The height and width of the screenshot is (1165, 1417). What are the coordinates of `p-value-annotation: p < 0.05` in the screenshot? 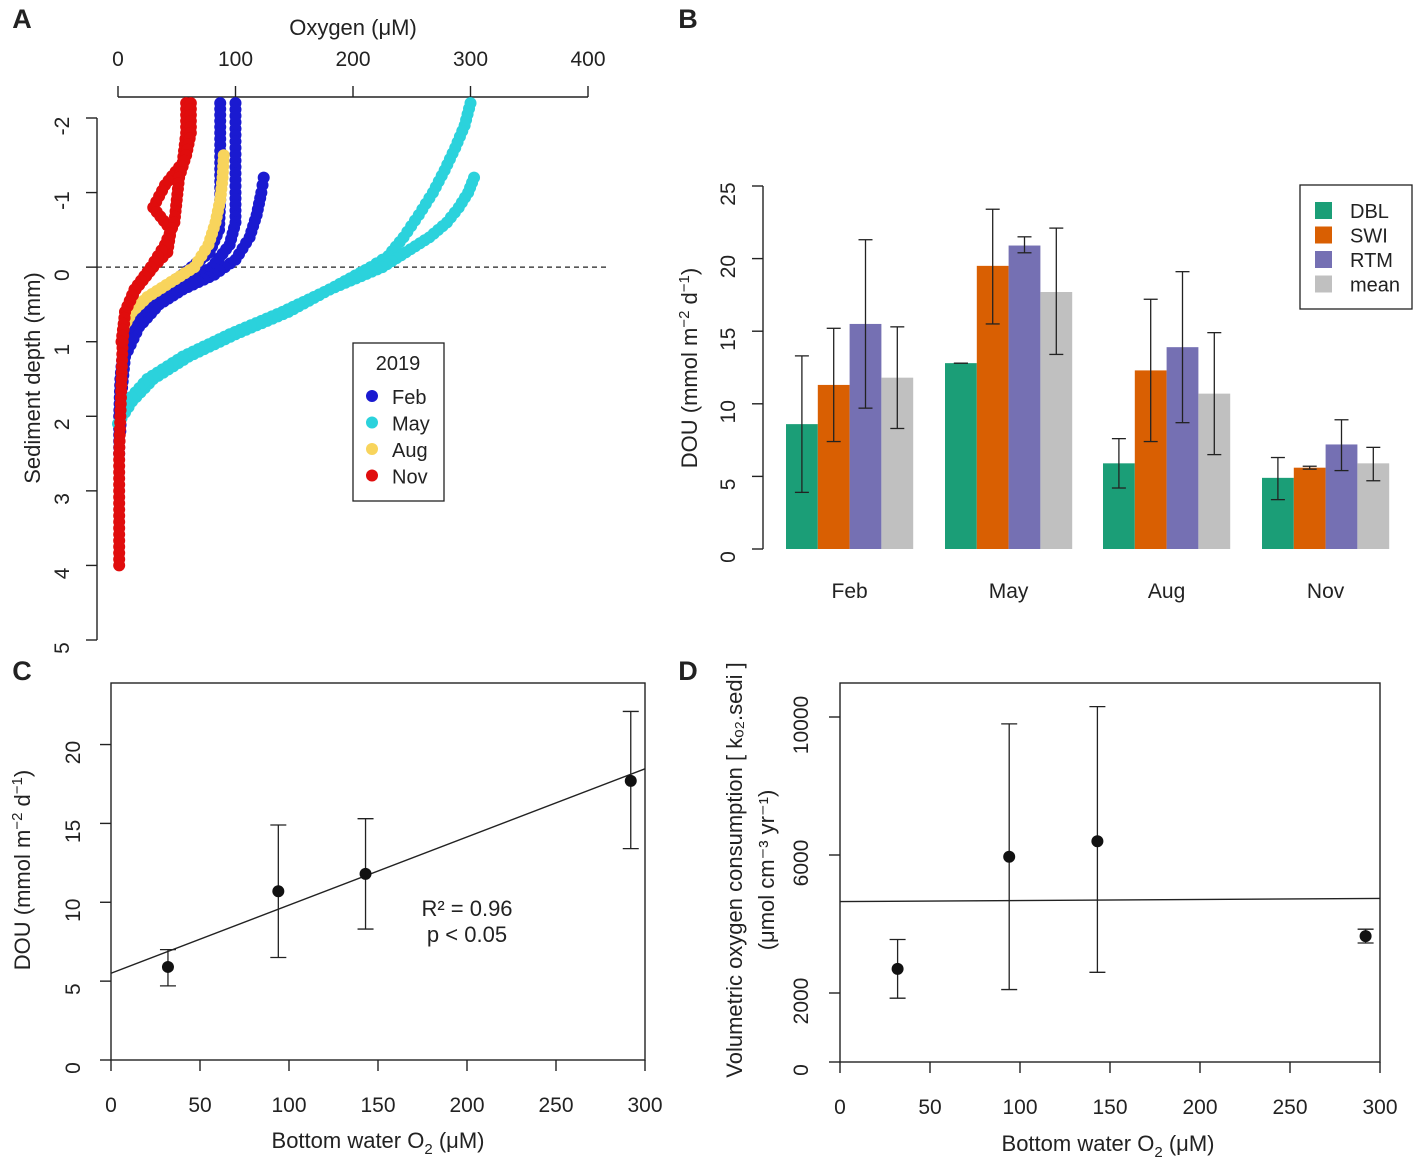 It's located at (467, 934).